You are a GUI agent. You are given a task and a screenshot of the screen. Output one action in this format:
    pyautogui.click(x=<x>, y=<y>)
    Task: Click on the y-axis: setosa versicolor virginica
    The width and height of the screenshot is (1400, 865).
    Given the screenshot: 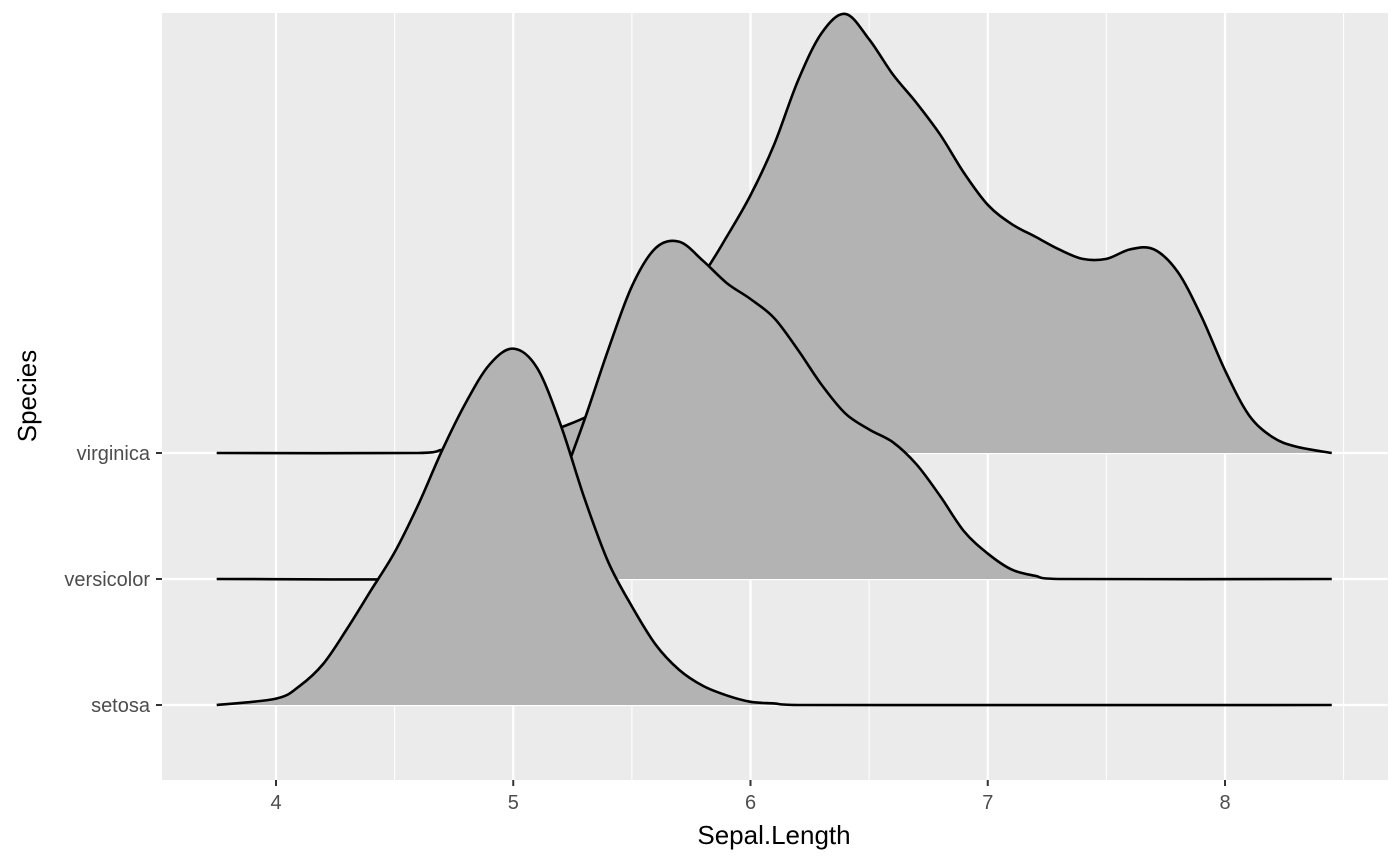 What is the action you would take?
    pyautogui.click(x=113, y=580)
    